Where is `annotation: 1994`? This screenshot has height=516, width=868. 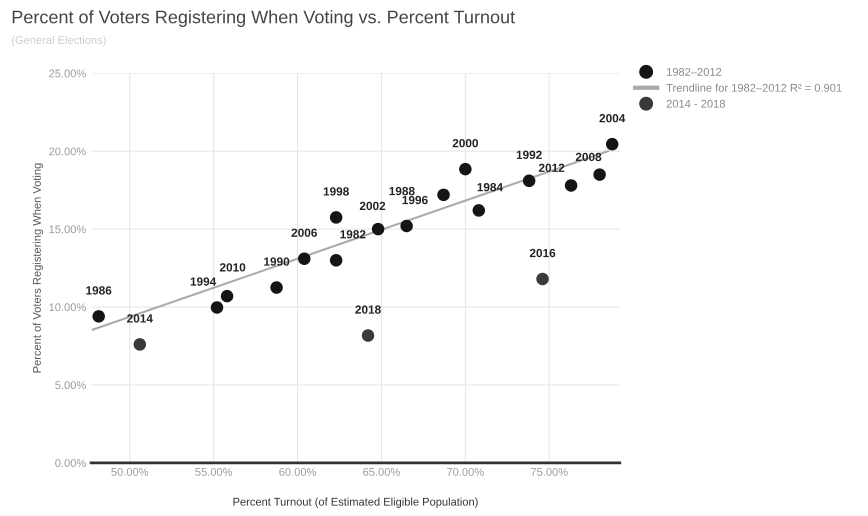 annotation: 1994 is located at coordinates (203, 281).